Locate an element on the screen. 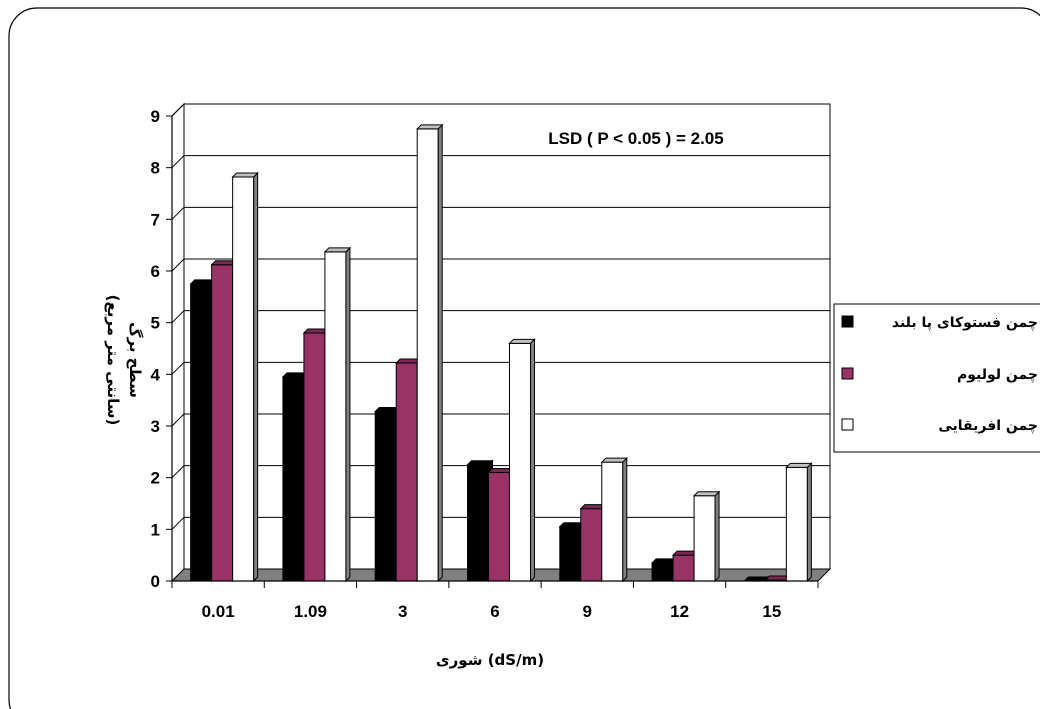 The height and width of the screenshot is (709, 1040). legend-label: چمن فستوکای پا بلند is located at coordinates (965, 323).